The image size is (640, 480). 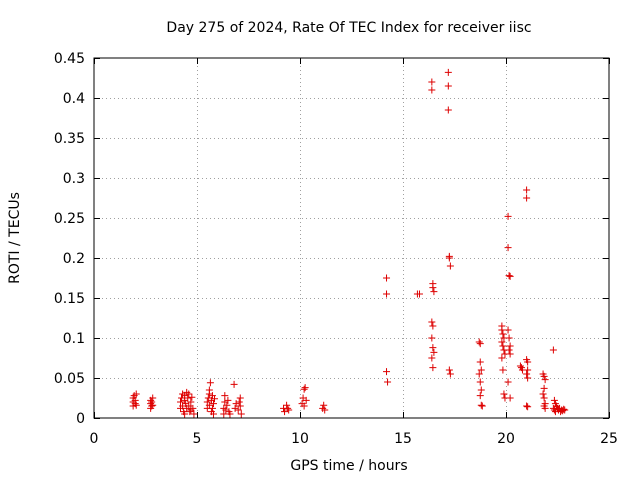 What do you see at coordinates (74, 179) in the screenshot?
I see `y-tick-label: 0.3` at bounding box center [74, 179].